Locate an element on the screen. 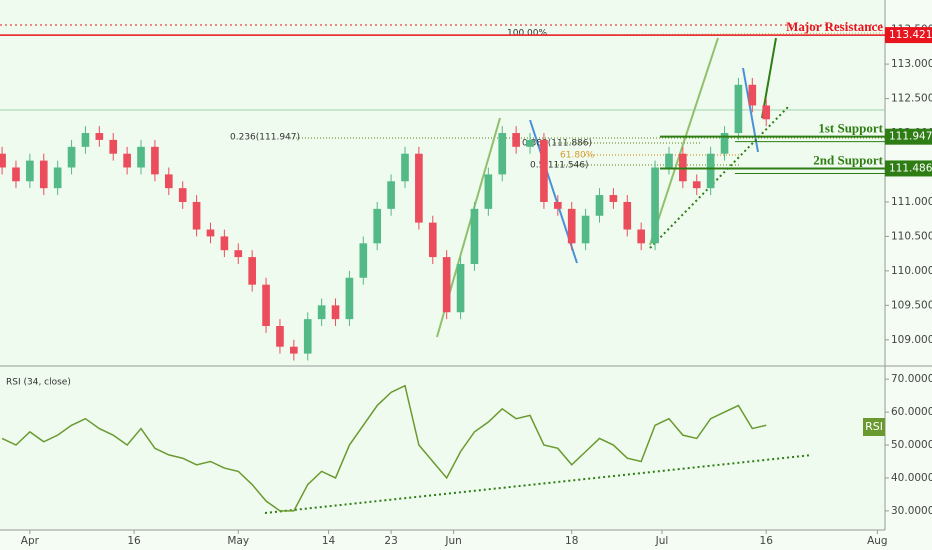  price-tag-label: 111.486 is located at coordinates (910, 168).